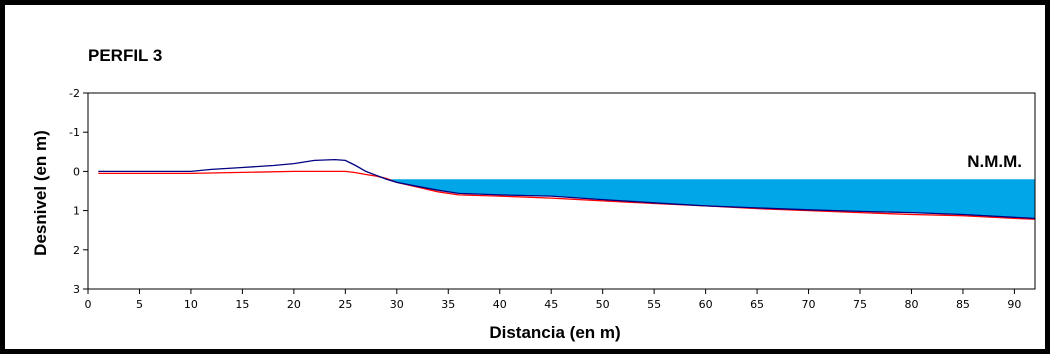 The height and width of the screenshot is (354, 1050). What do you see at coordinates (500, 304) in the screenshot?
I see `x-tick-label: 40` at bounding box center [500, 304].